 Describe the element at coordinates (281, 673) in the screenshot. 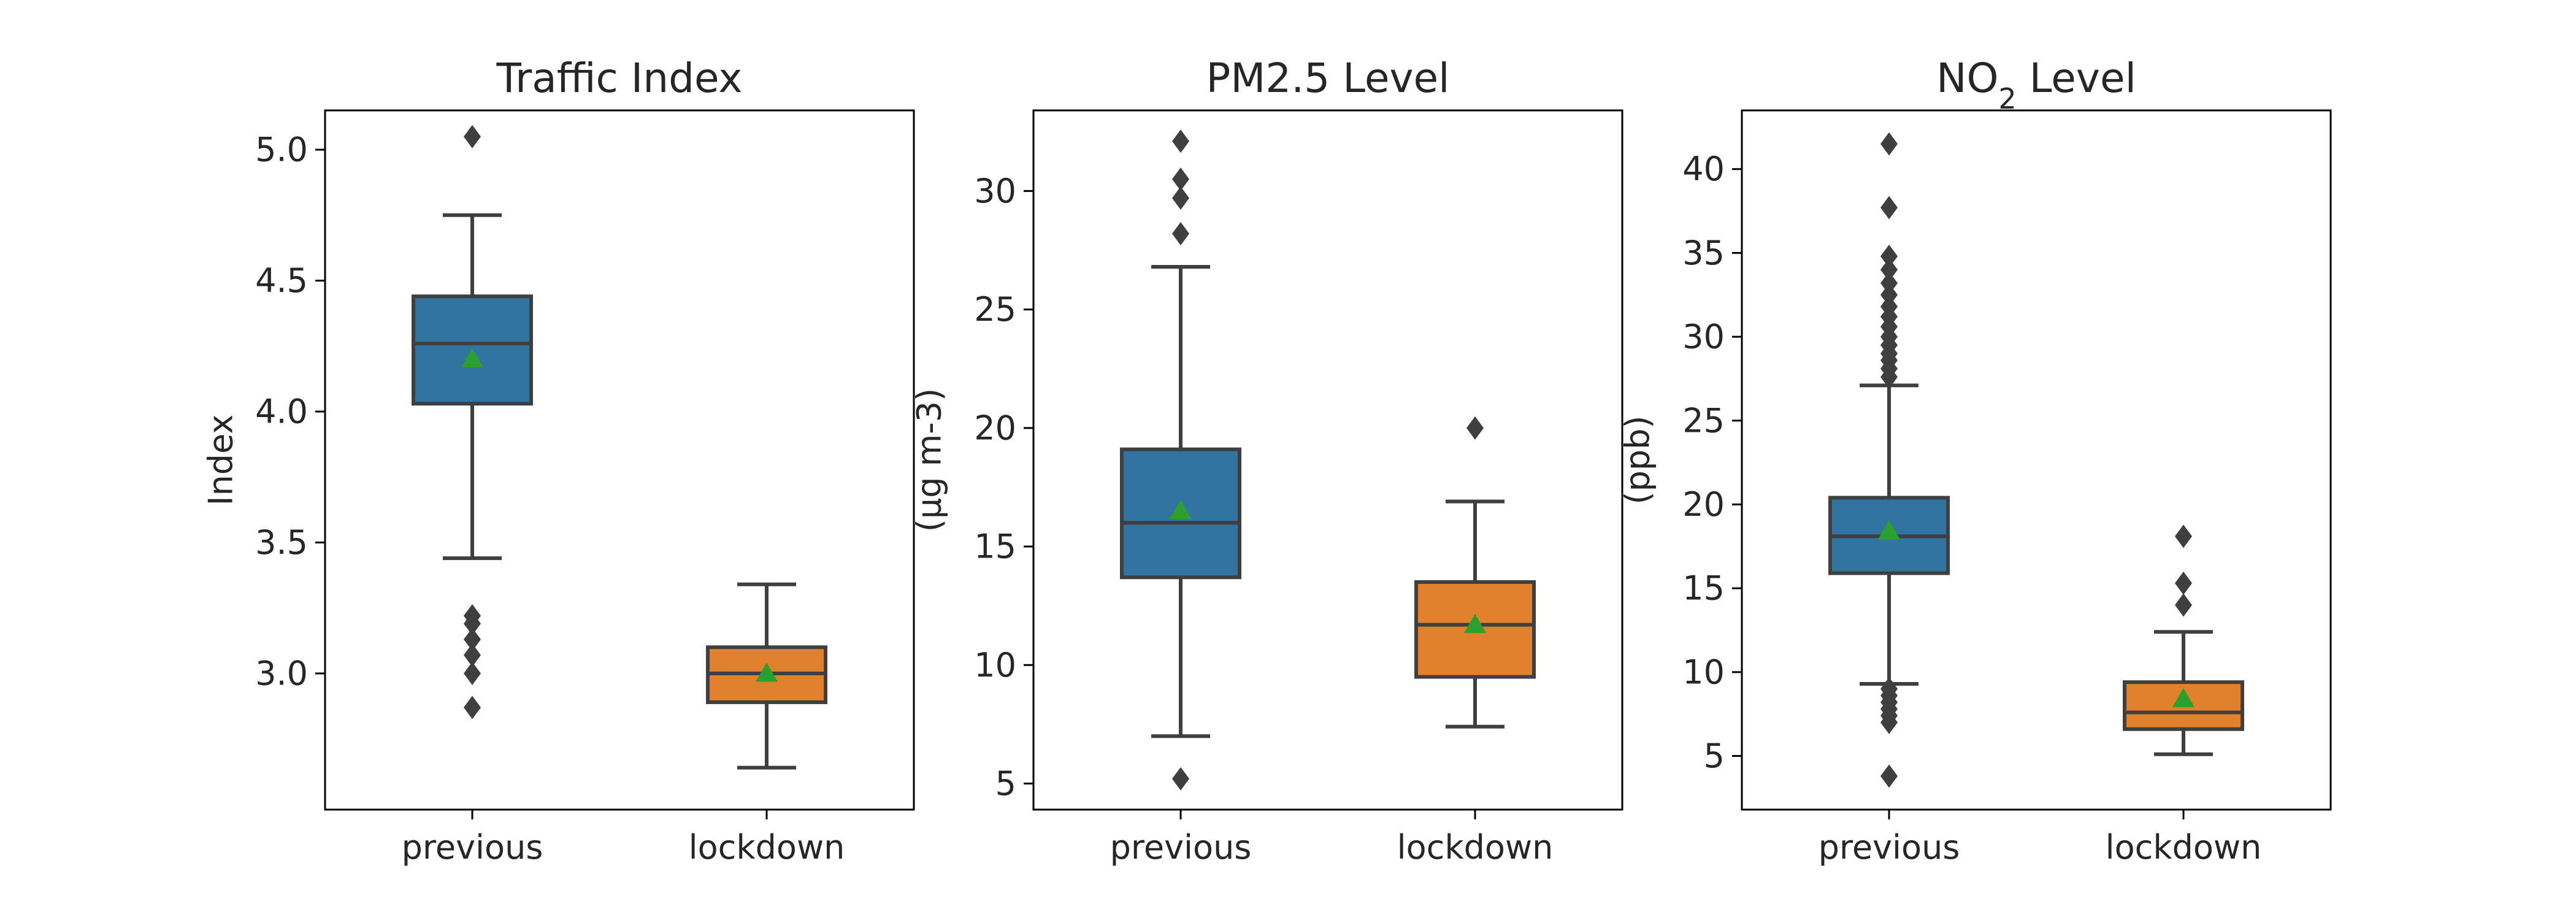

I see `y-tick-label: 3.0` at that location.